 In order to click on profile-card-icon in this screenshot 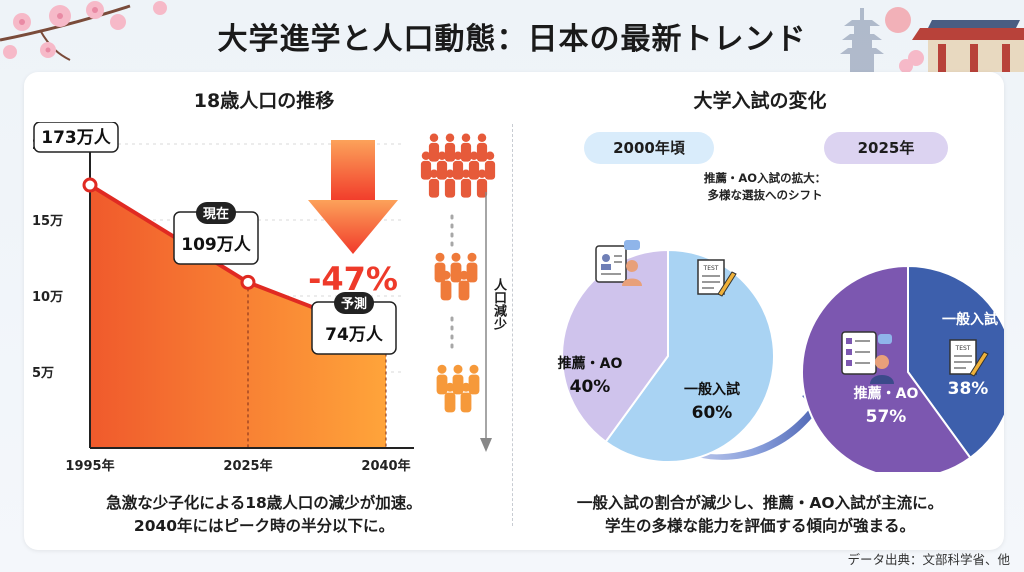, I will do `click(618, 263)`.